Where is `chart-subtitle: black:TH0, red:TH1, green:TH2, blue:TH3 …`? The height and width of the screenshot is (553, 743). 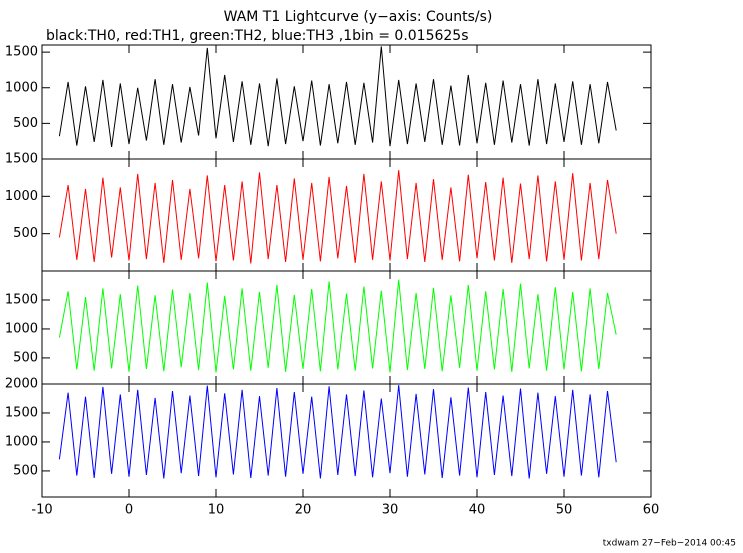 chart-subtitle: black:TH0, red:TH1, green:TH2, blue:TH3 … is located at coordinates (257, 36).